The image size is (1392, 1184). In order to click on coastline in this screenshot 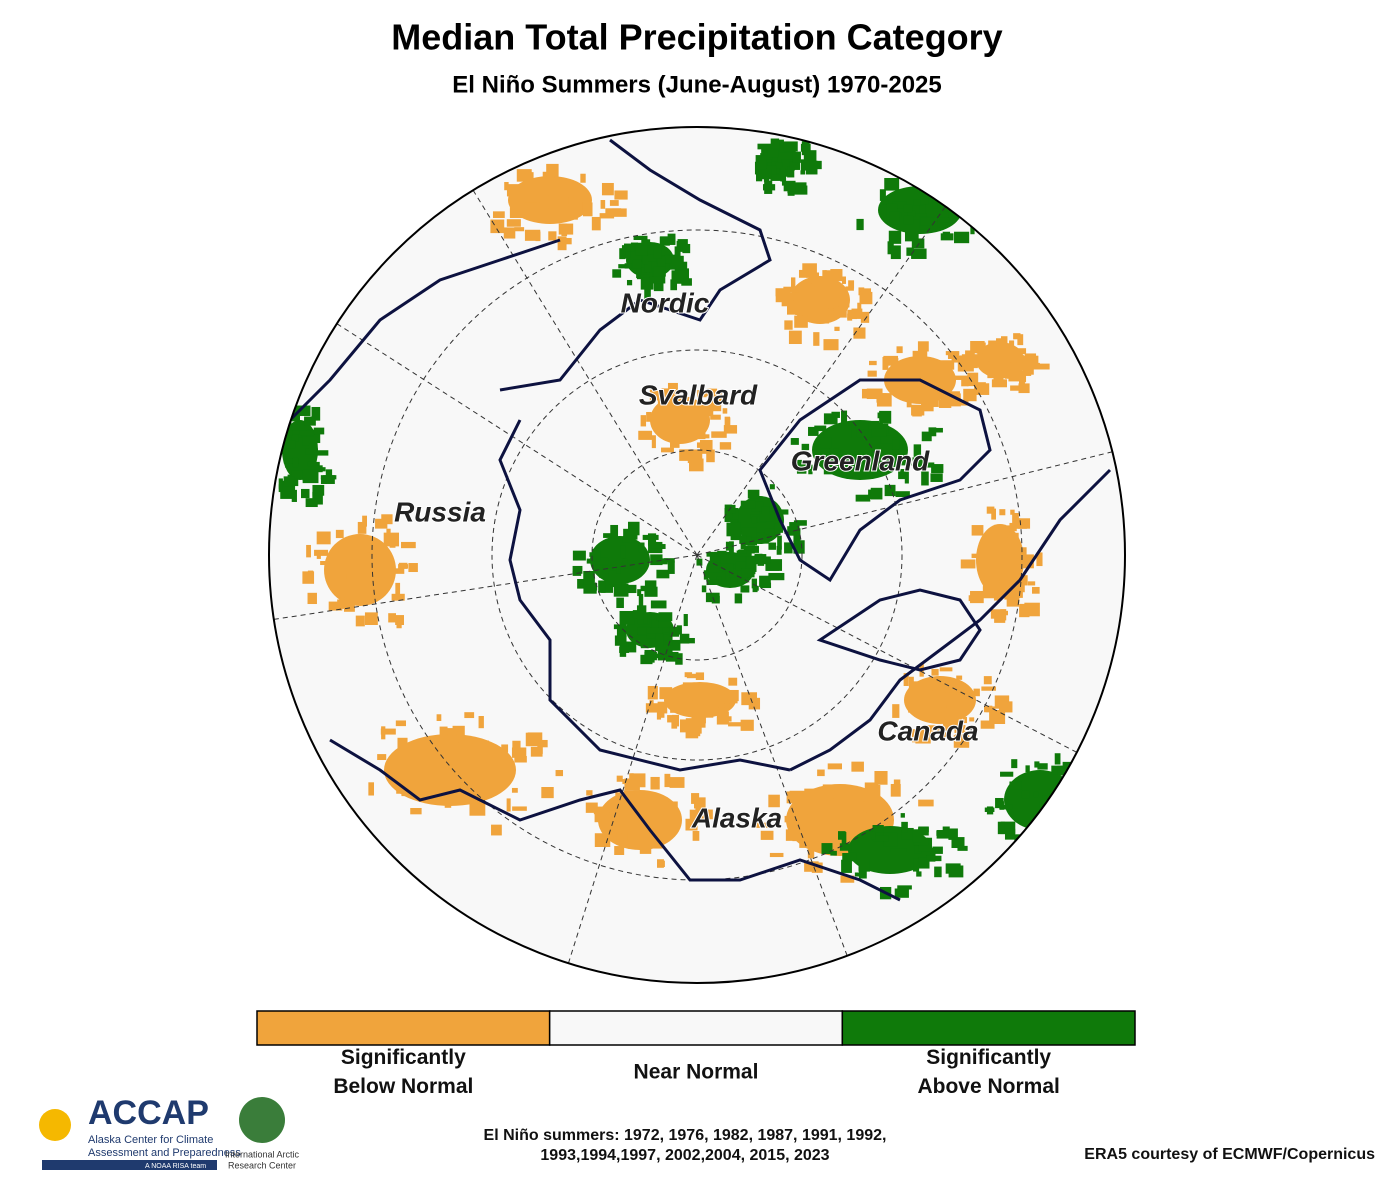, I will do `click(899, 630)`.